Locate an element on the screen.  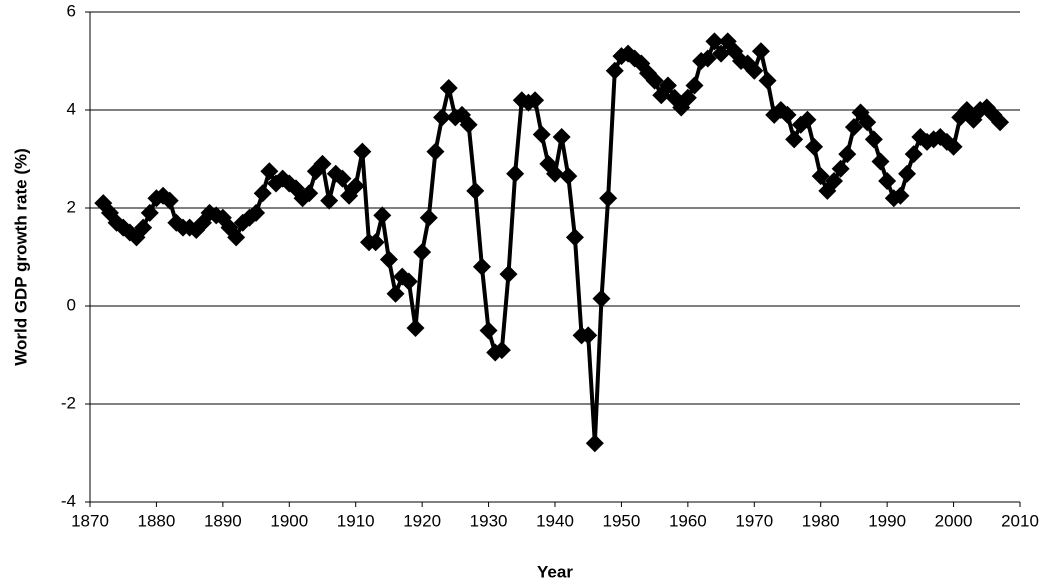
y-tick-label: 2 is located at coordinates (71, 206).